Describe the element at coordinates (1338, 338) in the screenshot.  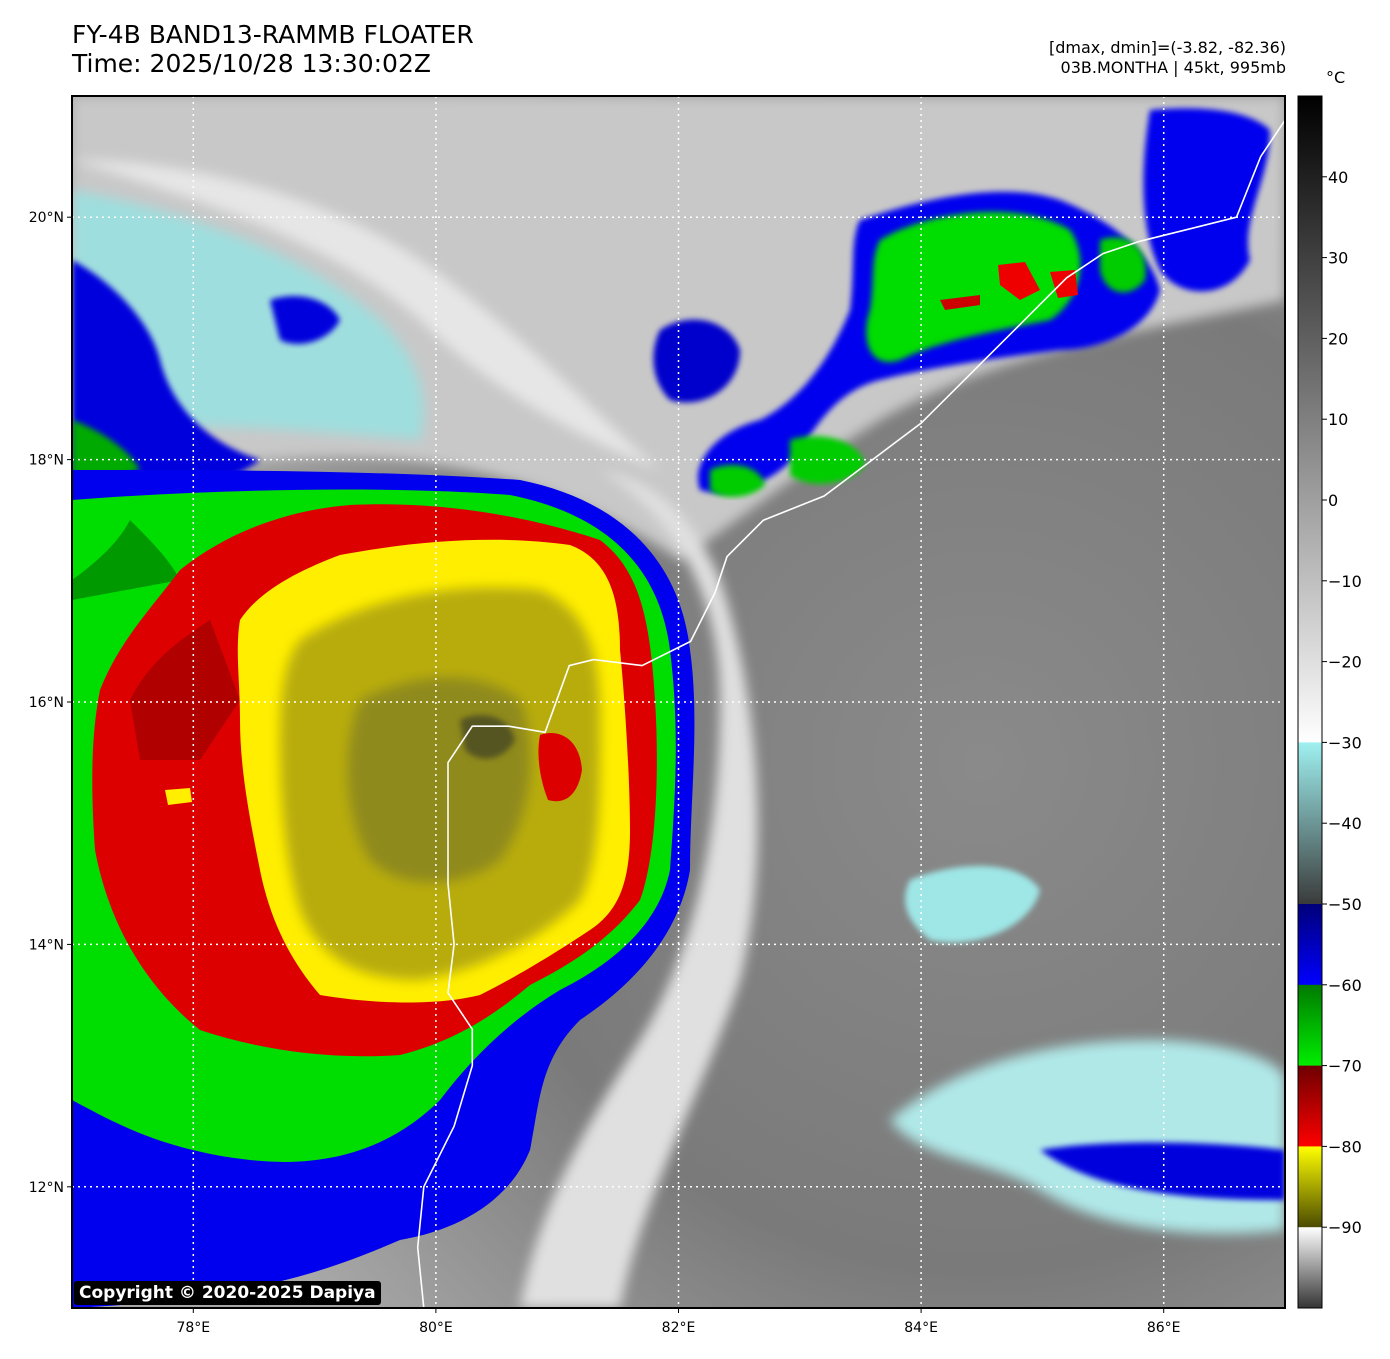
I see `colorbar-tick-label: 20` at that location.